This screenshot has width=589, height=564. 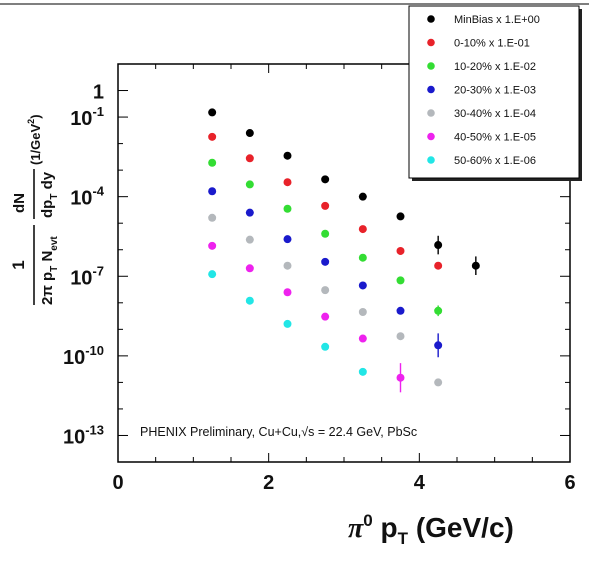 I want to click on y-tick-label: 10⁻¹⁰, so click(x=83, y=356).